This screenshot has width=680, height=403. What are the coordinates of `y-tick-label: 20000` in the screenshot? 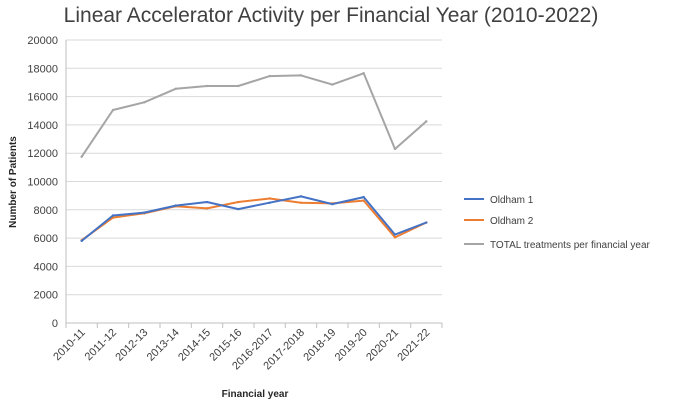 It's located at (42, 41).